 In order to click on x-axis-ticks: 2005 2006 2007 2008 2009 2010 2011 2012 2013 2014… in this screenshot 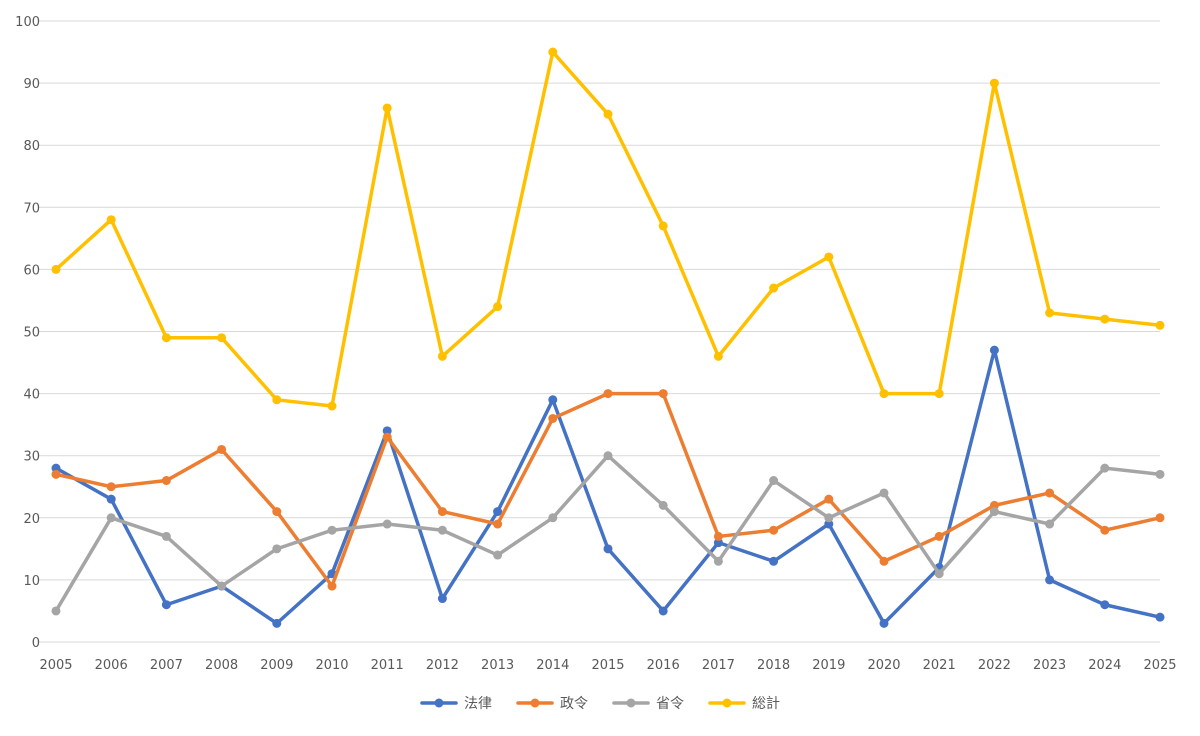, I will do `click(607, 665)`.